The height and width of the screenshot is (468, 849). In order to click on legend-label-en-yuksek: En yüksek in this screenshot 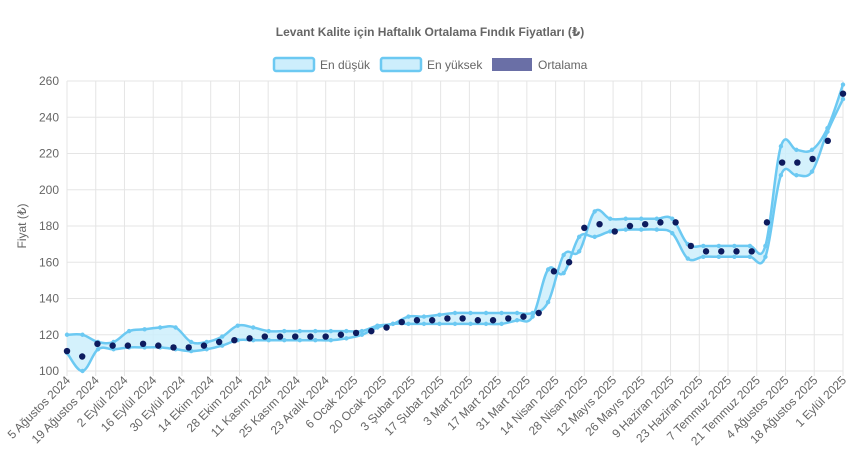, I will do `click(455, 65)`.